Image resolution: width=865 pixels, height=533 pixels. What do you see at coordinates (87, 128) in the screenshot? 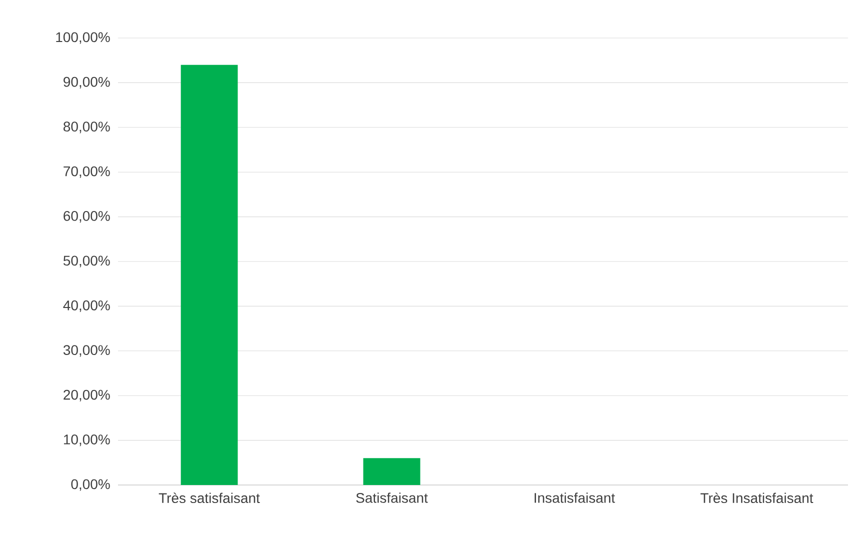
I see `y-tick-label: 80,00%` at bounding box center [87, 128].